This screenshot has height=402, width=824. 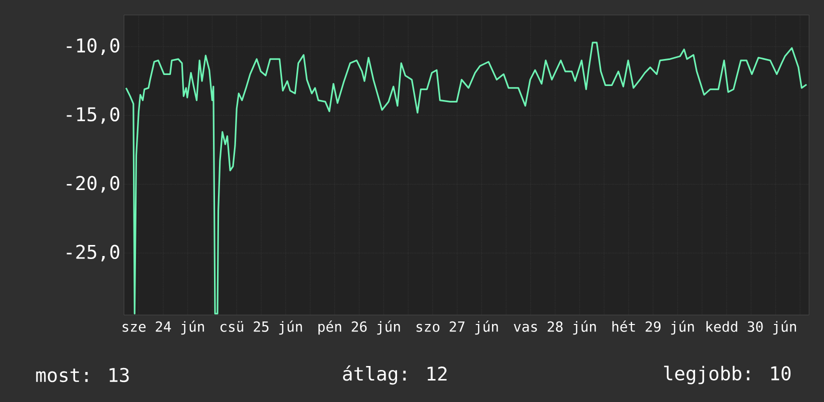 What do you see at coordinates (751, 327) in the screenshot?
I see `x-tick-label: kedd 30 jún` at bounding box center [751, 327].